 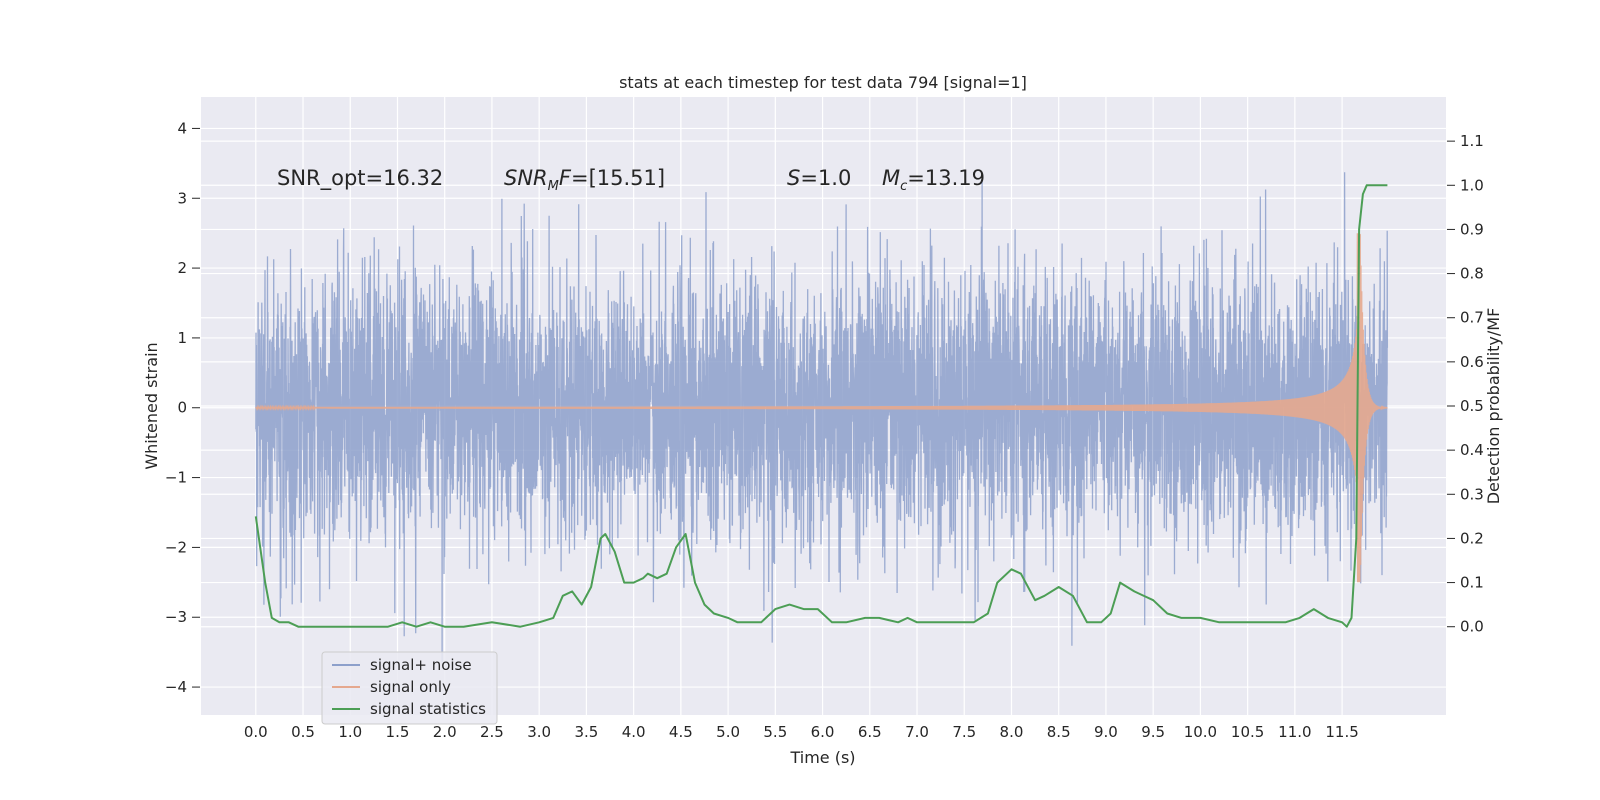 I want to click on annotation-mc-value: =13.19, so click(x=946, y=178).